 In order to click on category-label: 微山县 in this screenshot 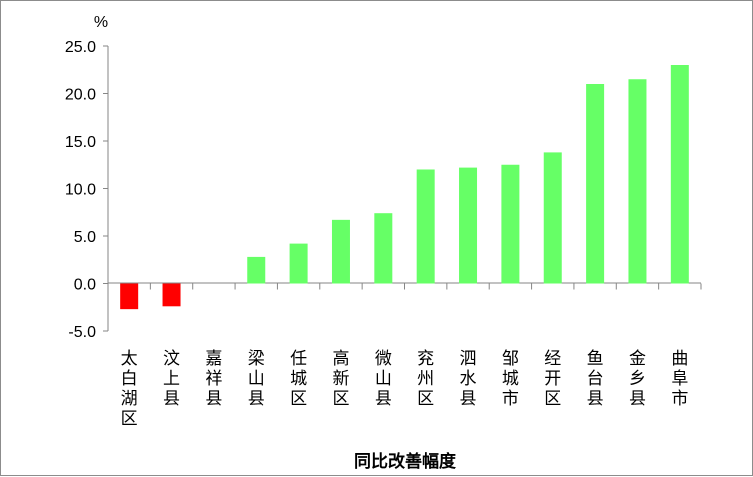, I will do `click(383, 379)`.